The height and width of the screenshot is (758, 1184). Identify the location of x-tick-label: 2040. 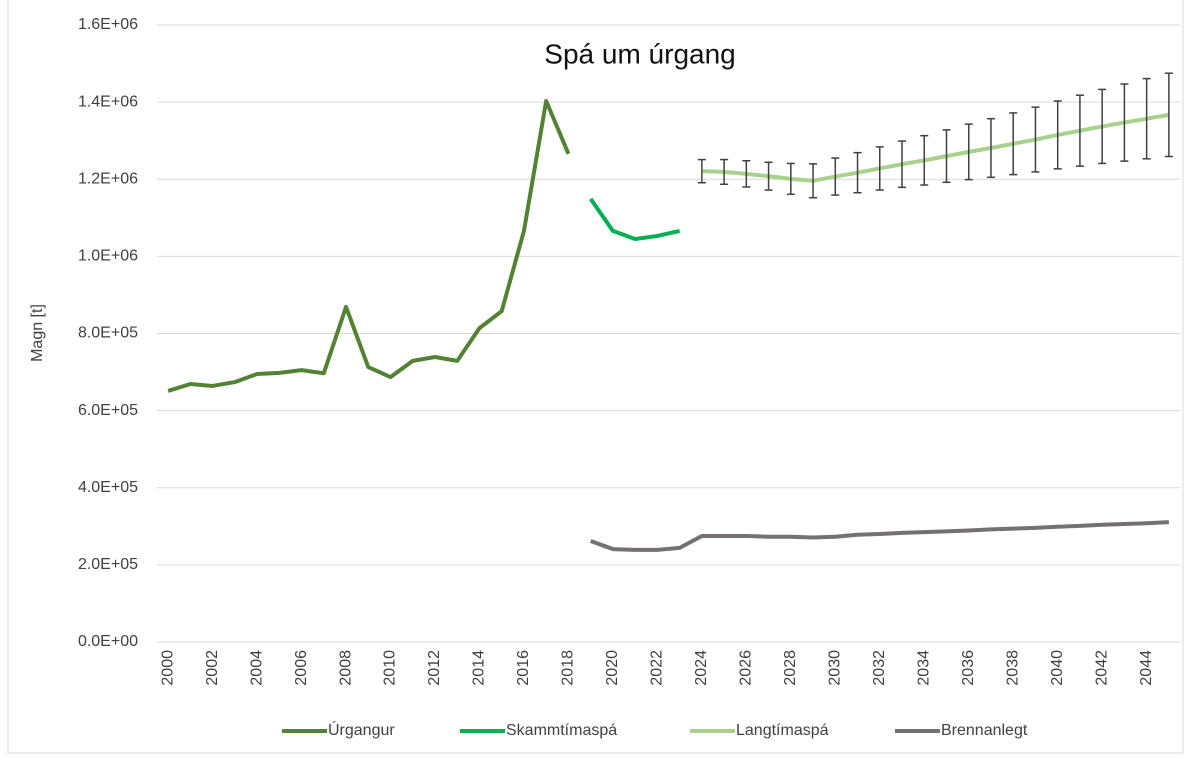
(1057, 668).